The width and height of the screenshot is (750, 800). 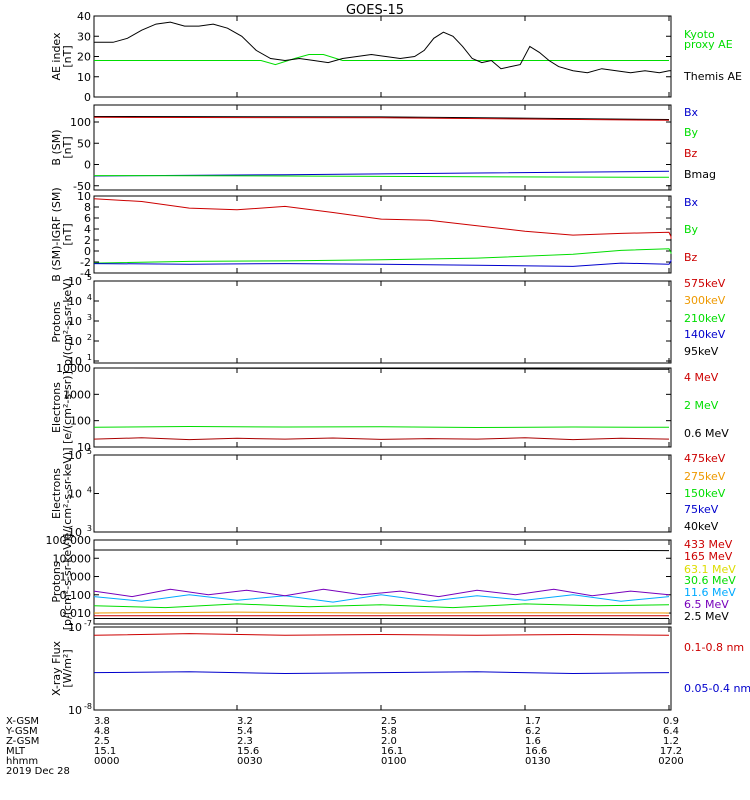 I want to click on legend-entry: 4 MeV, so click(x=701, y=377).